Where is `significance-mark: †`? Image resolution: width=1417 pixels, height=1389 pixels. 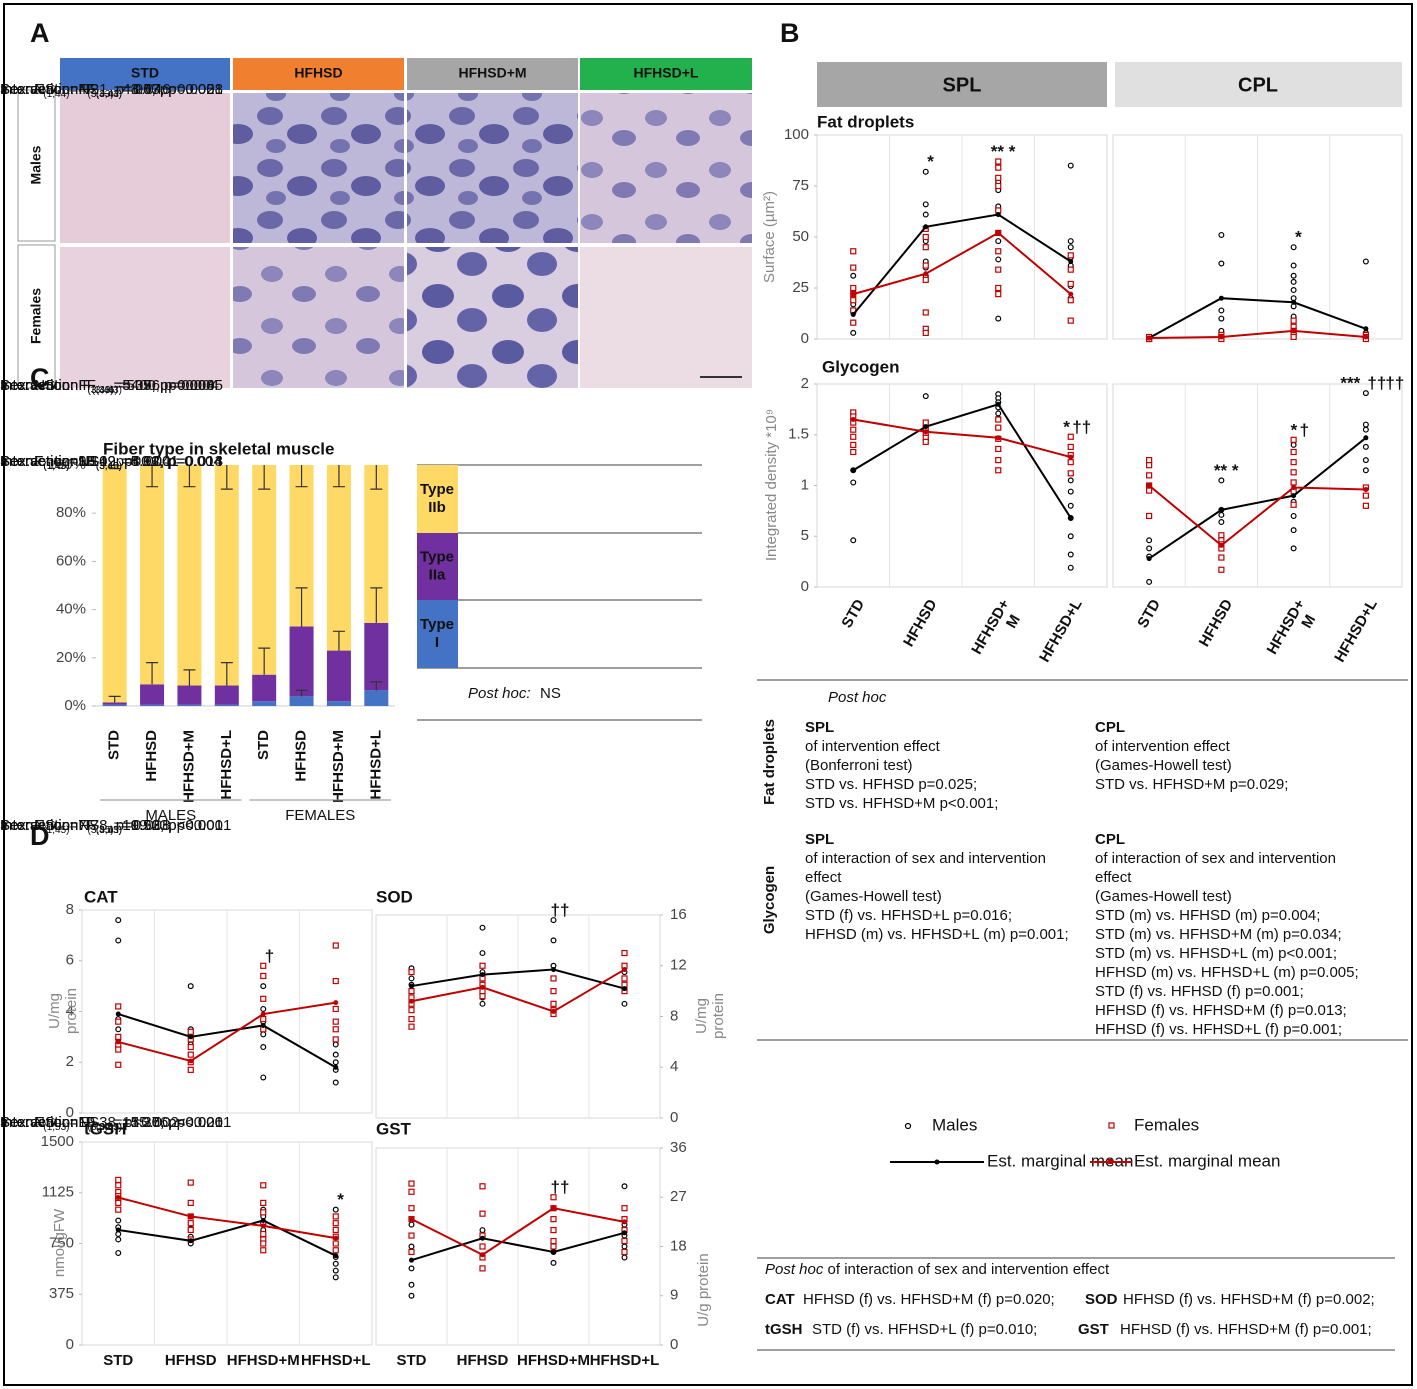
significance-mark: † is located at coordinates (269, 955).